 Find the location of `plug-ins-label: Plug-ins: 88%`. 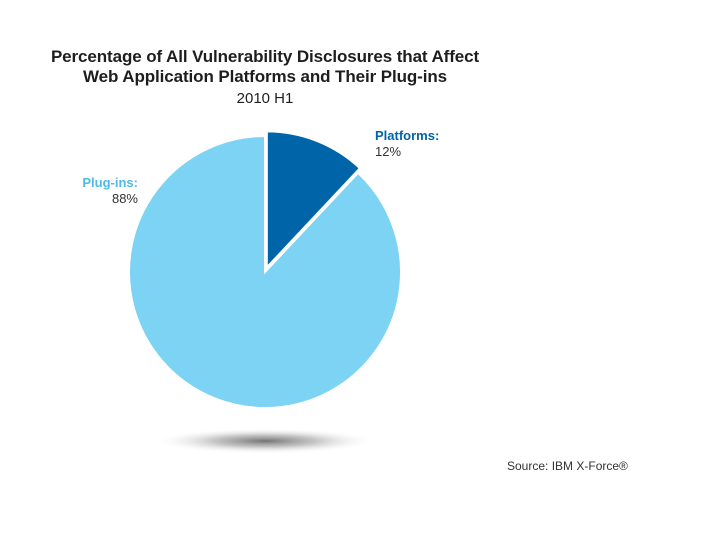

plug-ins-label: Plug-ins: 88% is located at coordinates (99, 191).